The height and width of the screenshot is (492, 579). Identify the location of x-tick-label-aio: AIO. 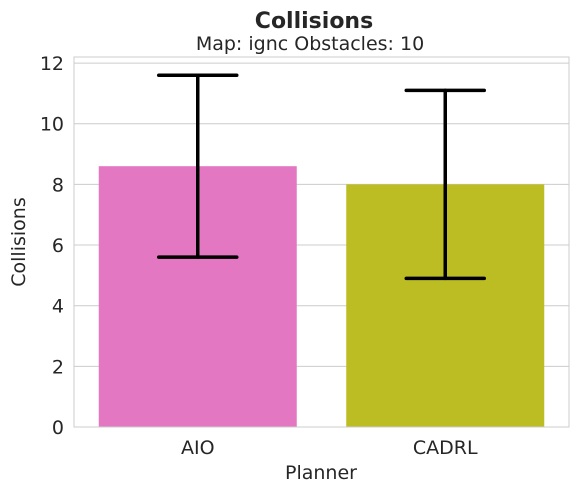
(198, 448).